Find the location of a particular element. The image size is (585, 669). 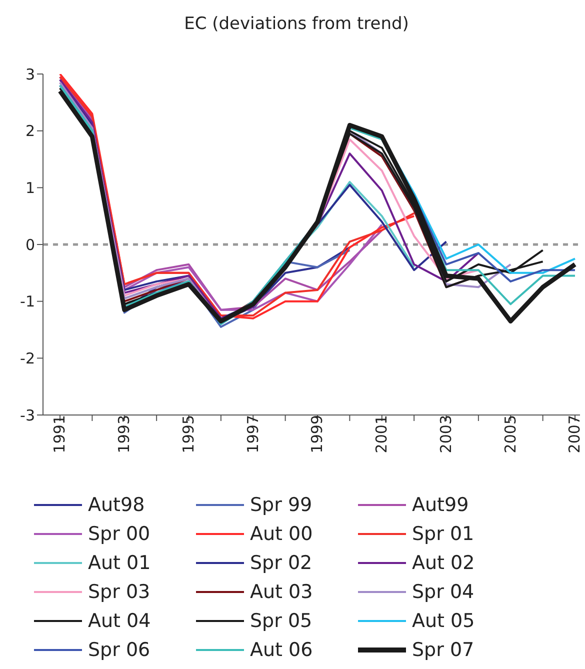

legend-label: Spr 01 is located at coordinates (443, 534).